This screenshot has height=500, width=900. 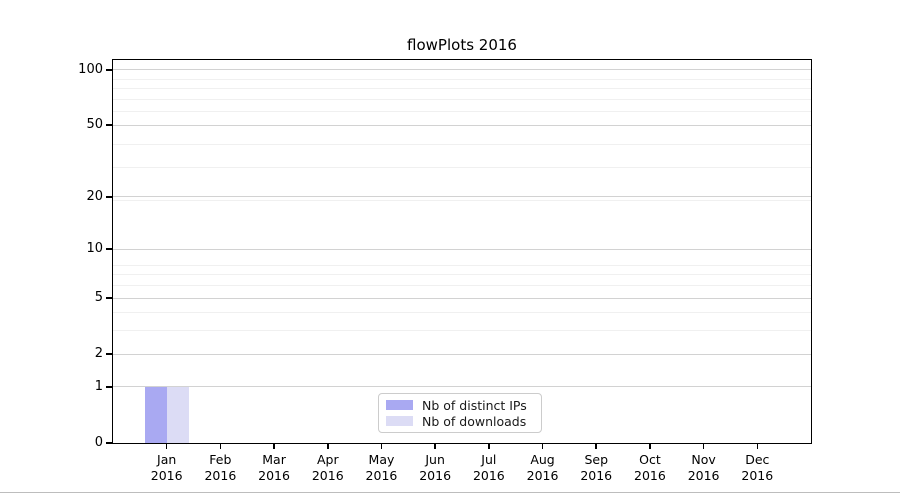 I want to click on x-axis-tick-label: May 2016, so click(x=381, y=467).